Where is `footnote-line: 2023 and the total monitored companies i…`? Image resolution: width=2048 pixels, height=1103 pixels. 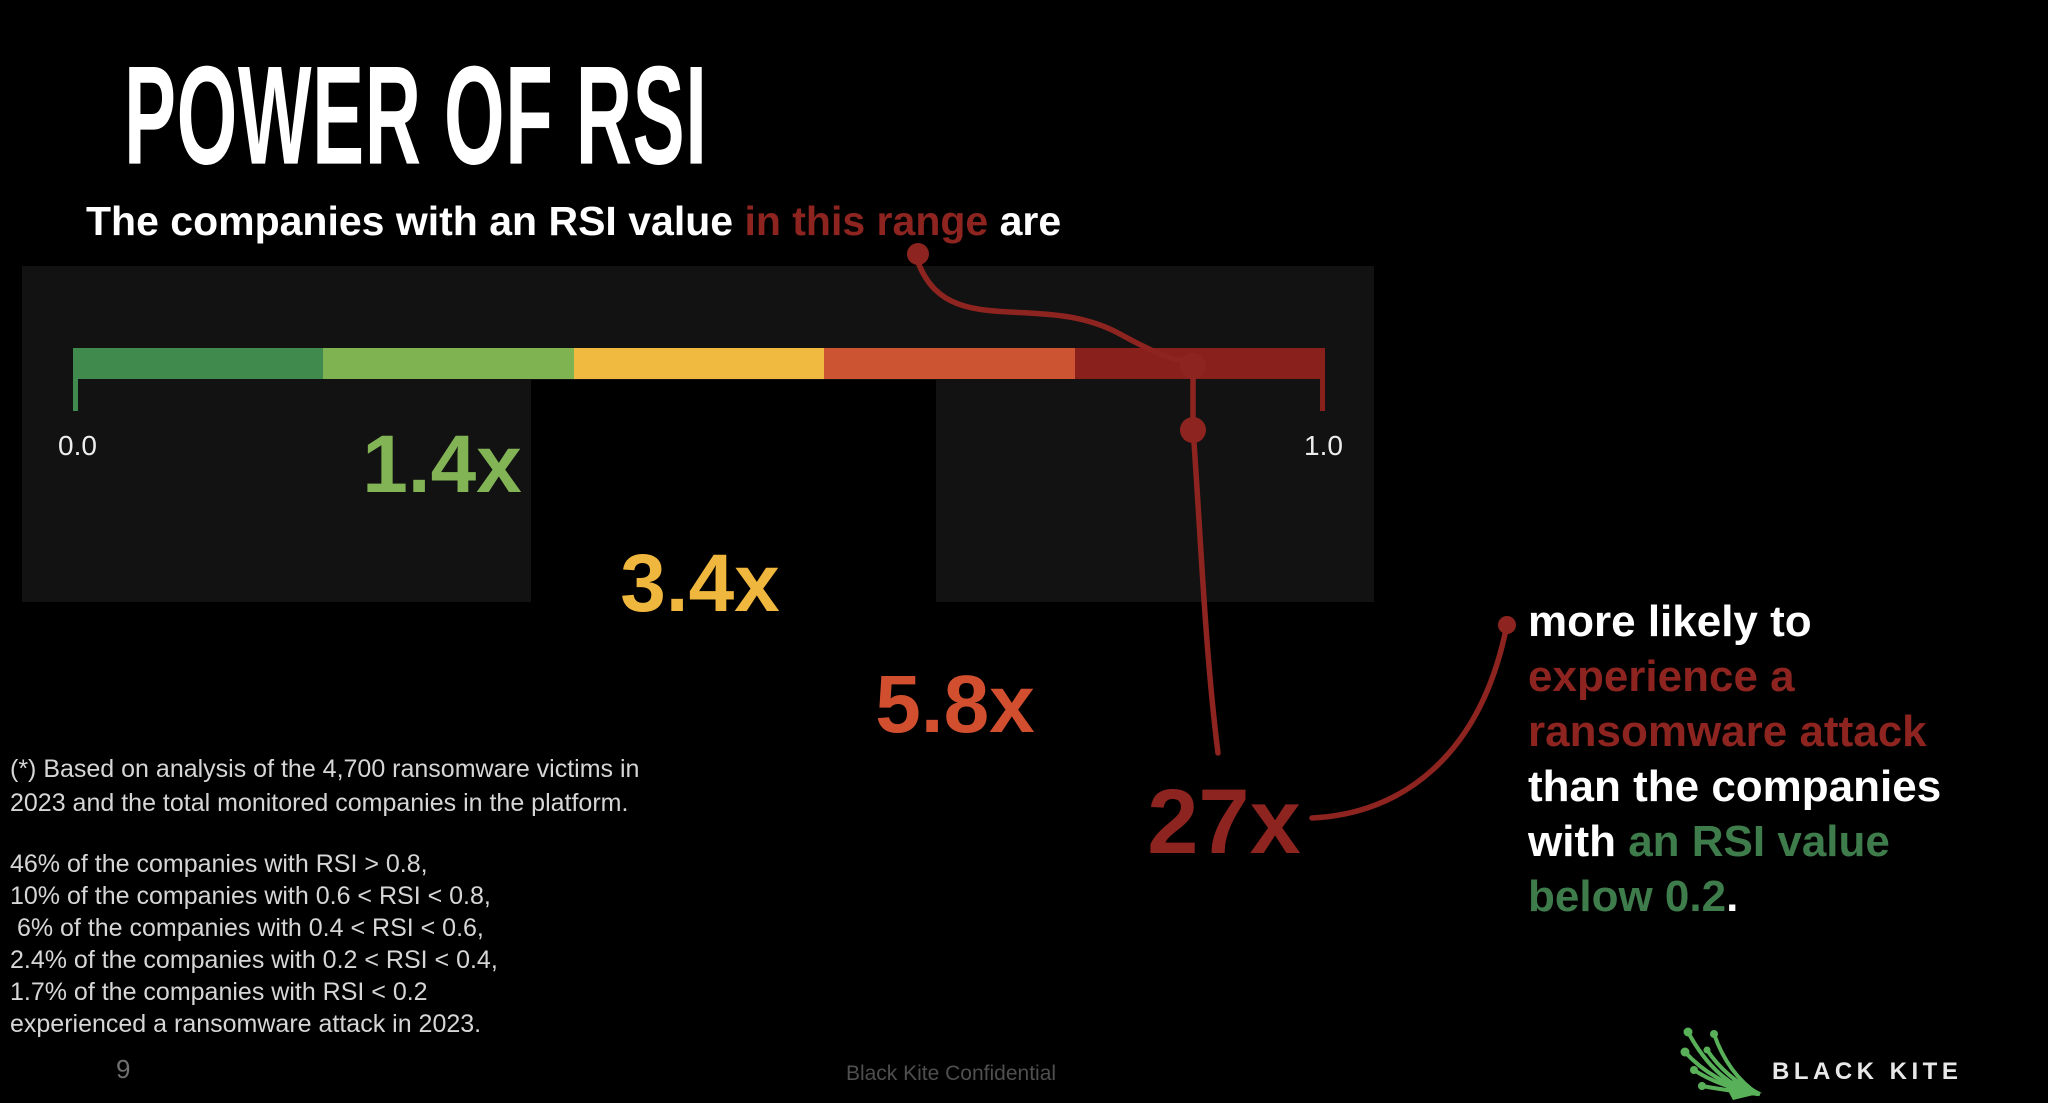 footnote-line: 2023 and the total monitored companies i… is located at coordinates (319, 803).